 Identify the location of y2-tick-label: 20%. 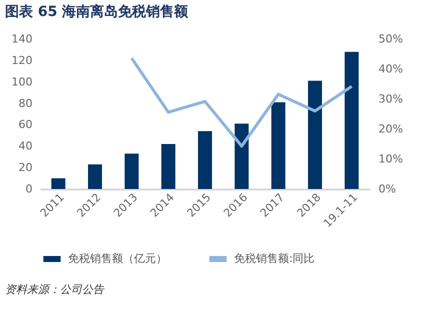
(390, 129).